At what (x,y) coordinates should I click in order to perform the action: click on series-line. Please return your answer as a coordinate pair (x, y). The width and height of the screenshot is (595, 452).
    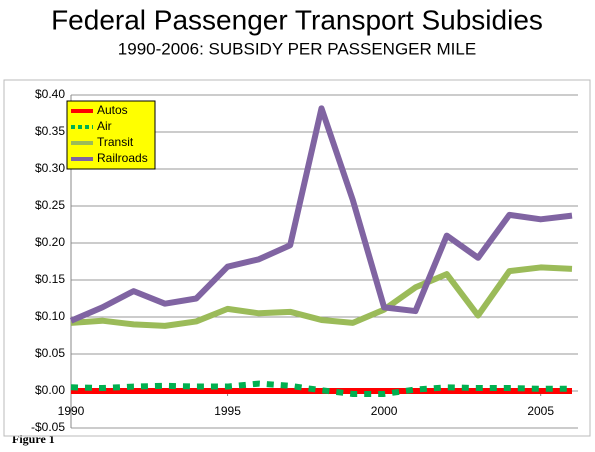
    Looking at the image, I should click on (321, 296).